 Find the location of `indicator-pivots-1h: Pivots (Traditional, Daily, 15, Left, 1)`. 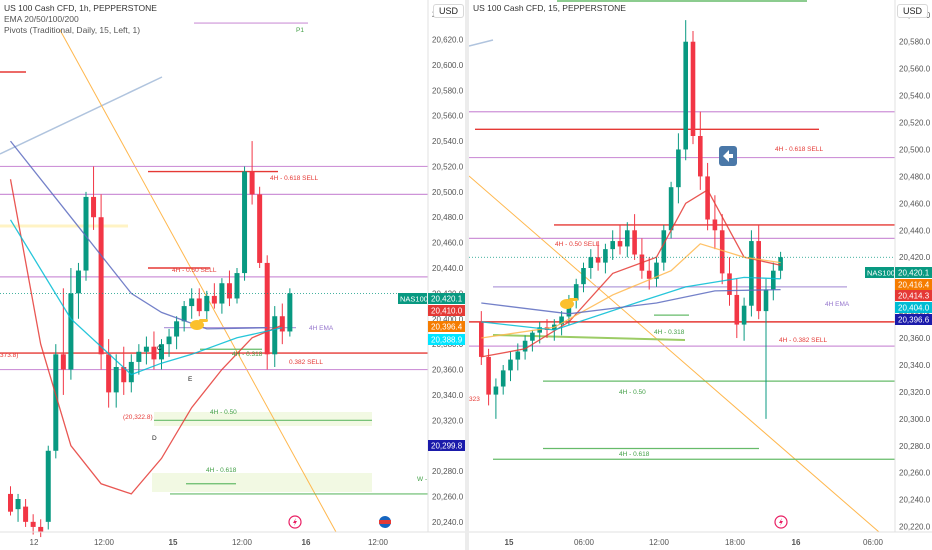

indicator-pivots-1h: Pivots (Traditional, Daily, 15, Left, 1) is located at coordinates (72, 30).